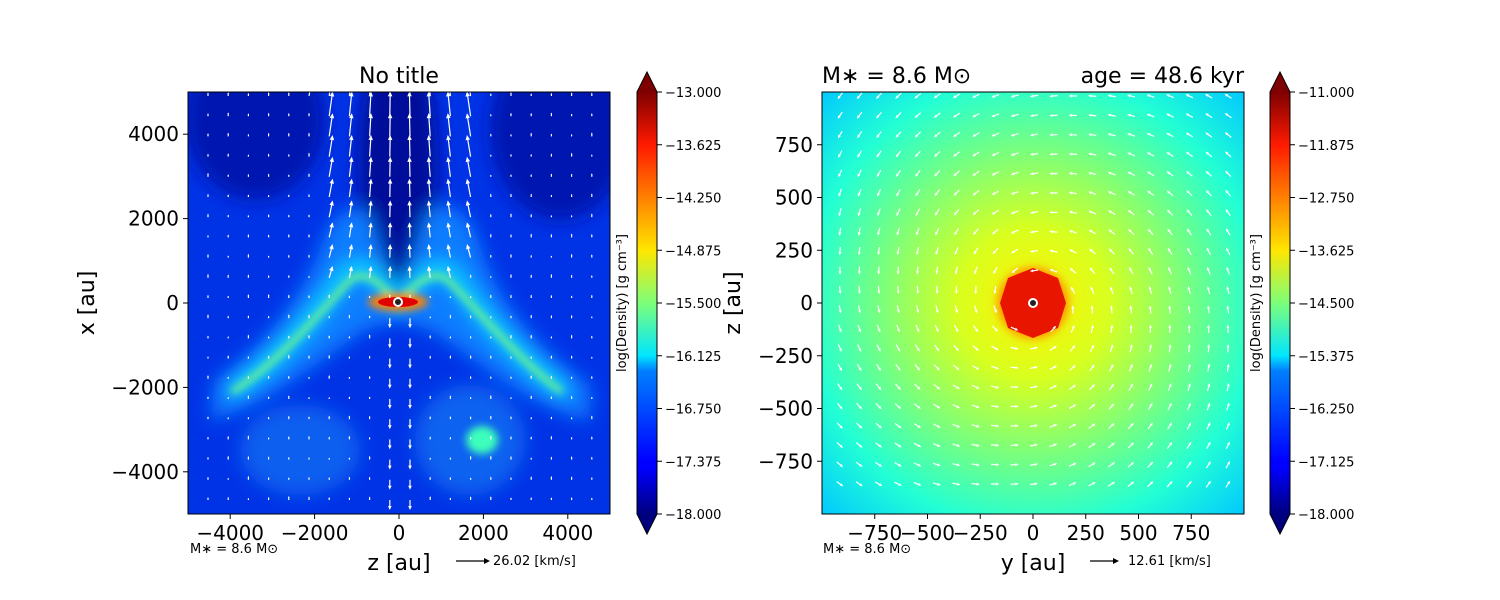 The image size is (1500, 600). I want to click on right-colorbar-tick-label: −11.875, so click(1326, 146).